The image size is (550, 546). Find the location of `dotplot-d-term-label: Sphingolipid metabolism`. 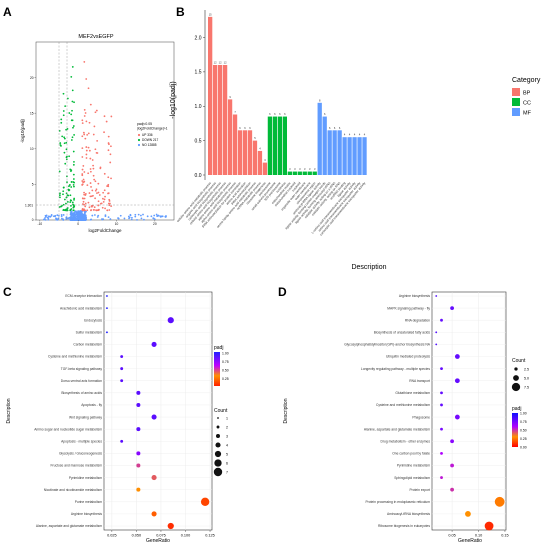

dotplot-d-term-label: Sphingolipid metabolism is located at coordinates (412, 478).